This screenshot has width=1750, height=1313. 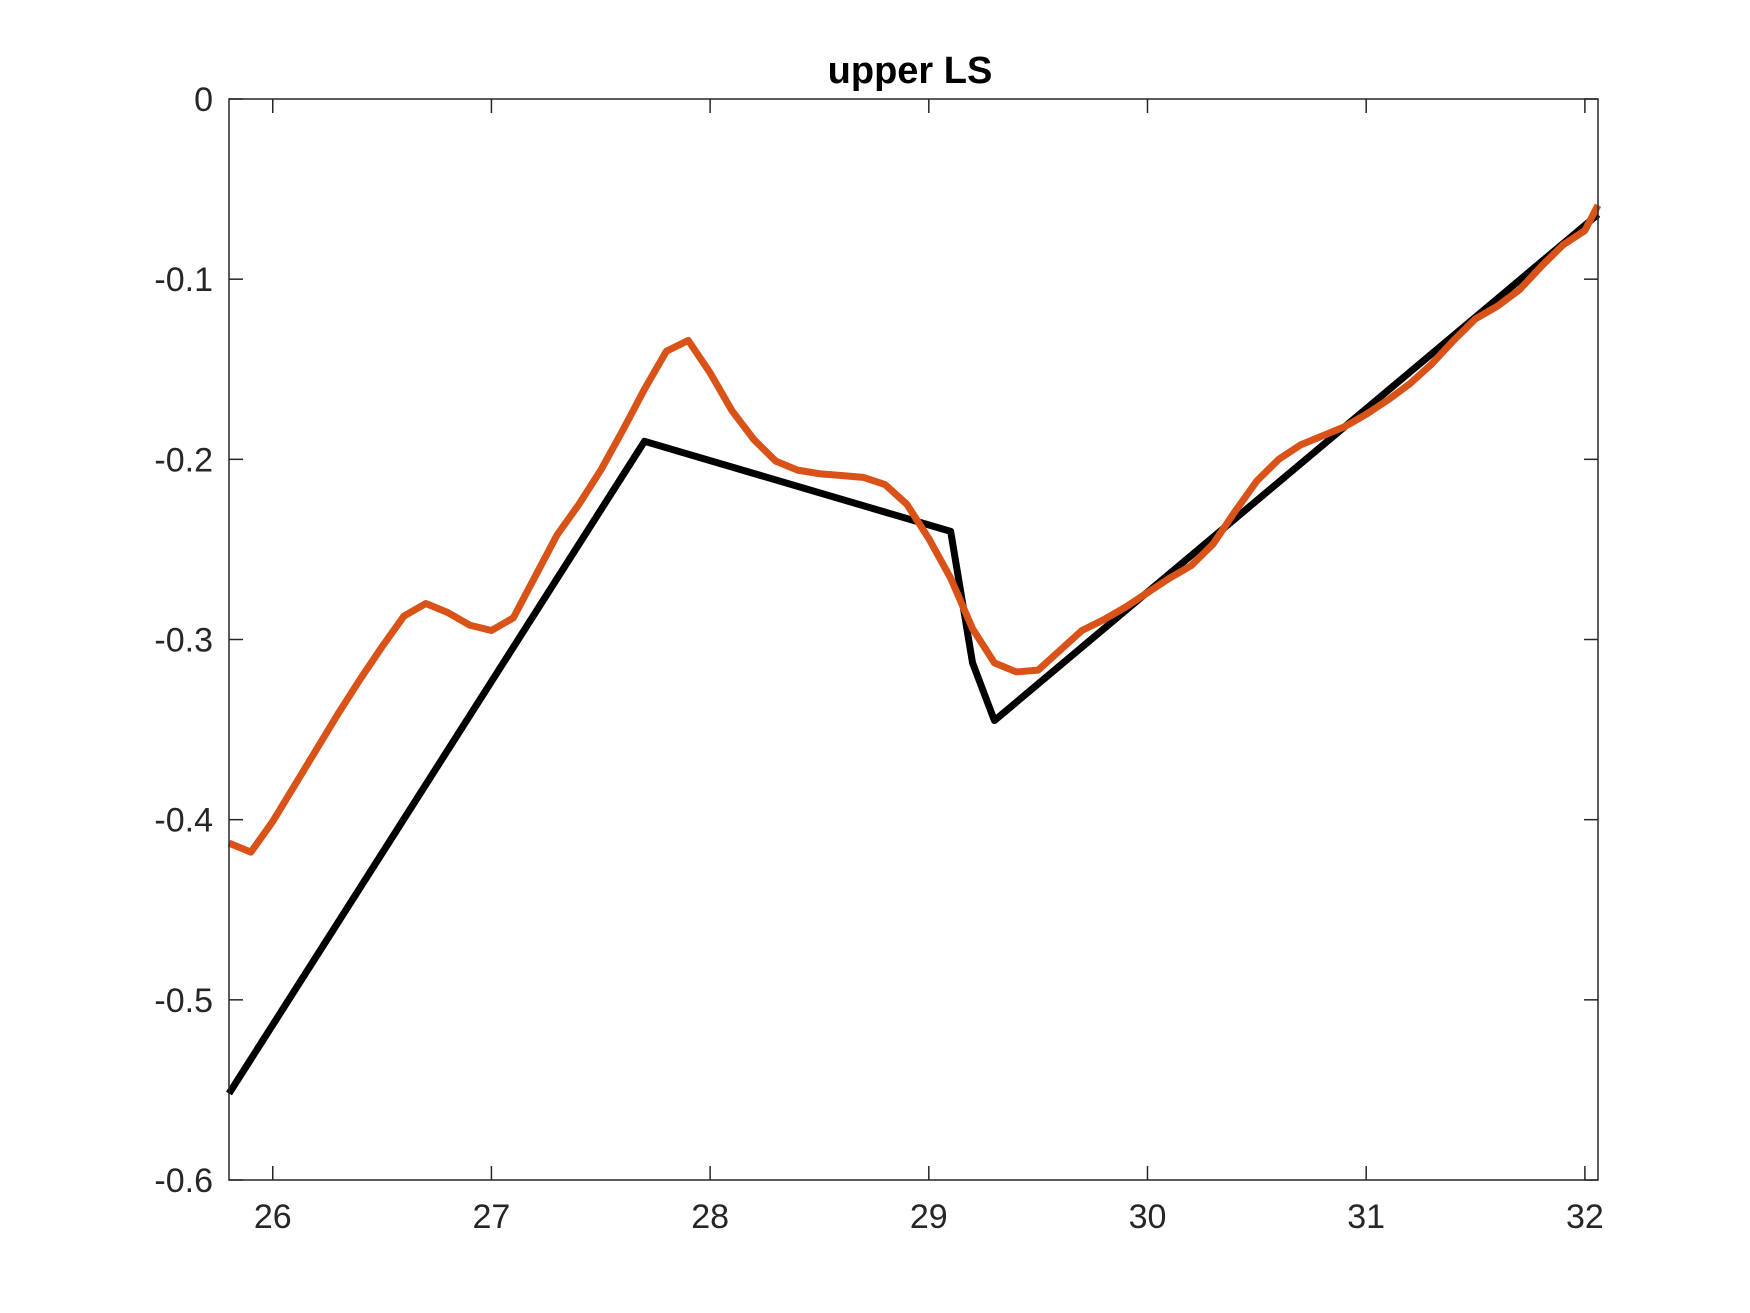 I want to click on x-tick-label: 28, so click(x=710, y=1217).